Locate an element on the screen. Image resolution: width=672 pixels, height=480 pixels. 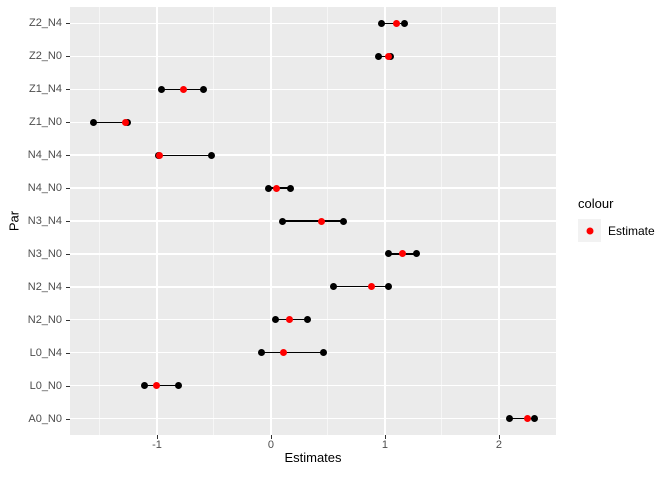
y-tick-label: N3_N0 is located at coordinates (44, 253).